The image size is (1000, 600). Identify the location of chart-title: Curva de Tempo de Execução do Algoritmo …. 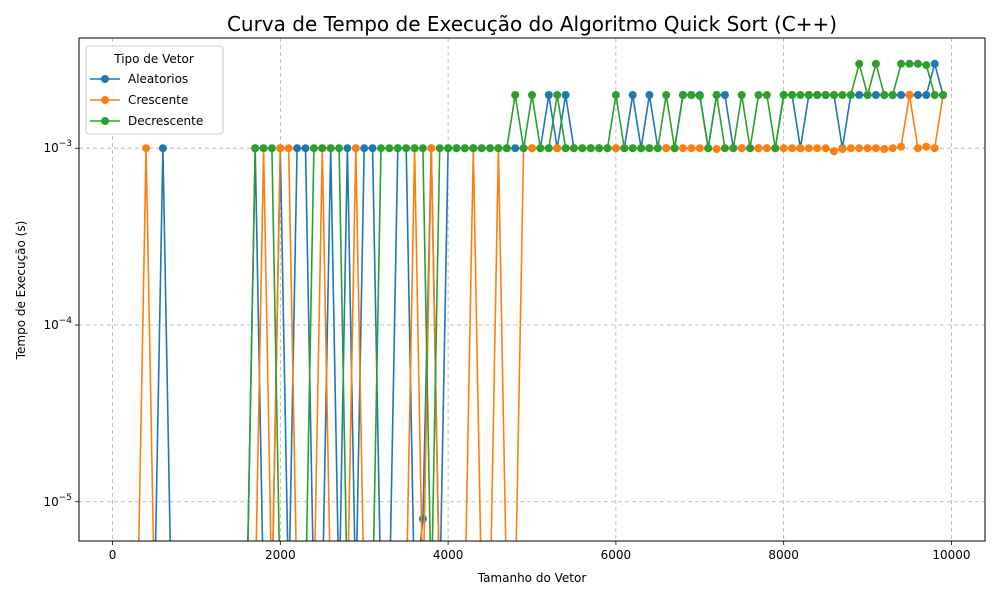
(532, 24).